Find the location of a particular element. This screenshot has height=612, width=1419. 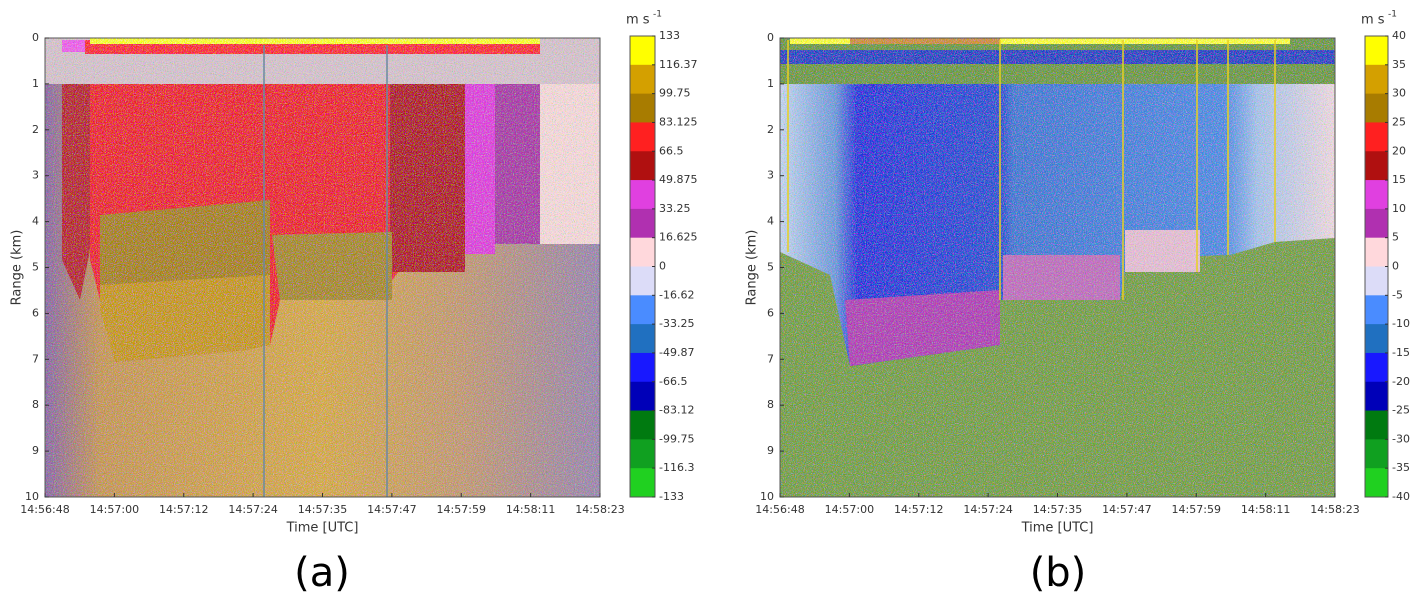

colorbar-tick-label: -35 is located at coordinates (1401, 467).